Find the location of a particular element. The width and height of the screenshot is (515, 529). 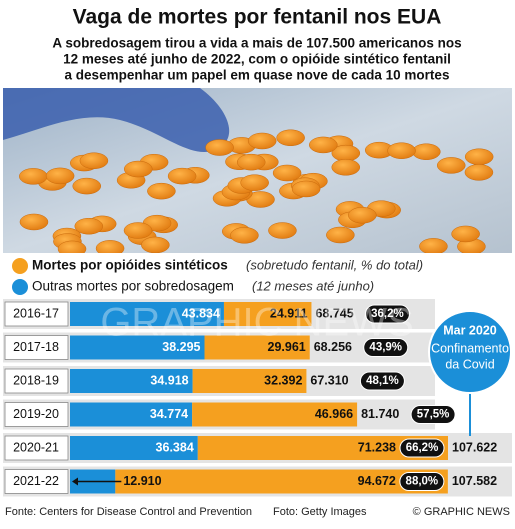

share-label: 43,9% is located at coordinates (385, 348).